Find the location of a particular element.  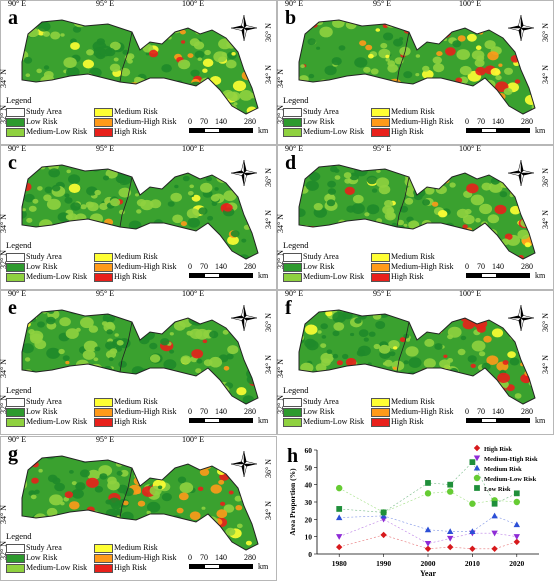

x-tick-label: 1990 is located at coordinates (383, 563).